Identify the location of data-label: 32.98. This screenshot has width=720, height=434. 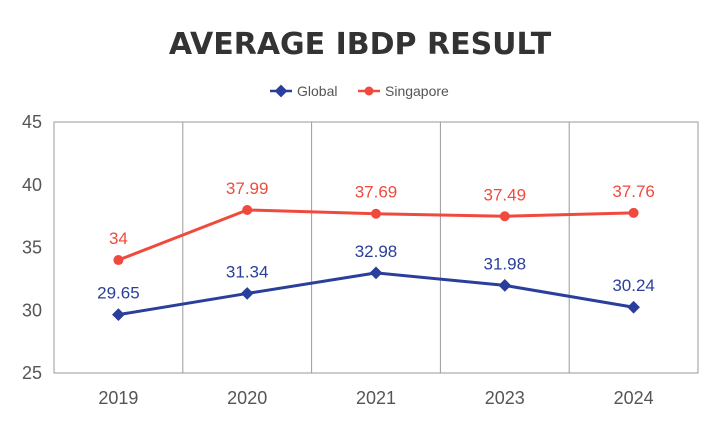
(376, 251).